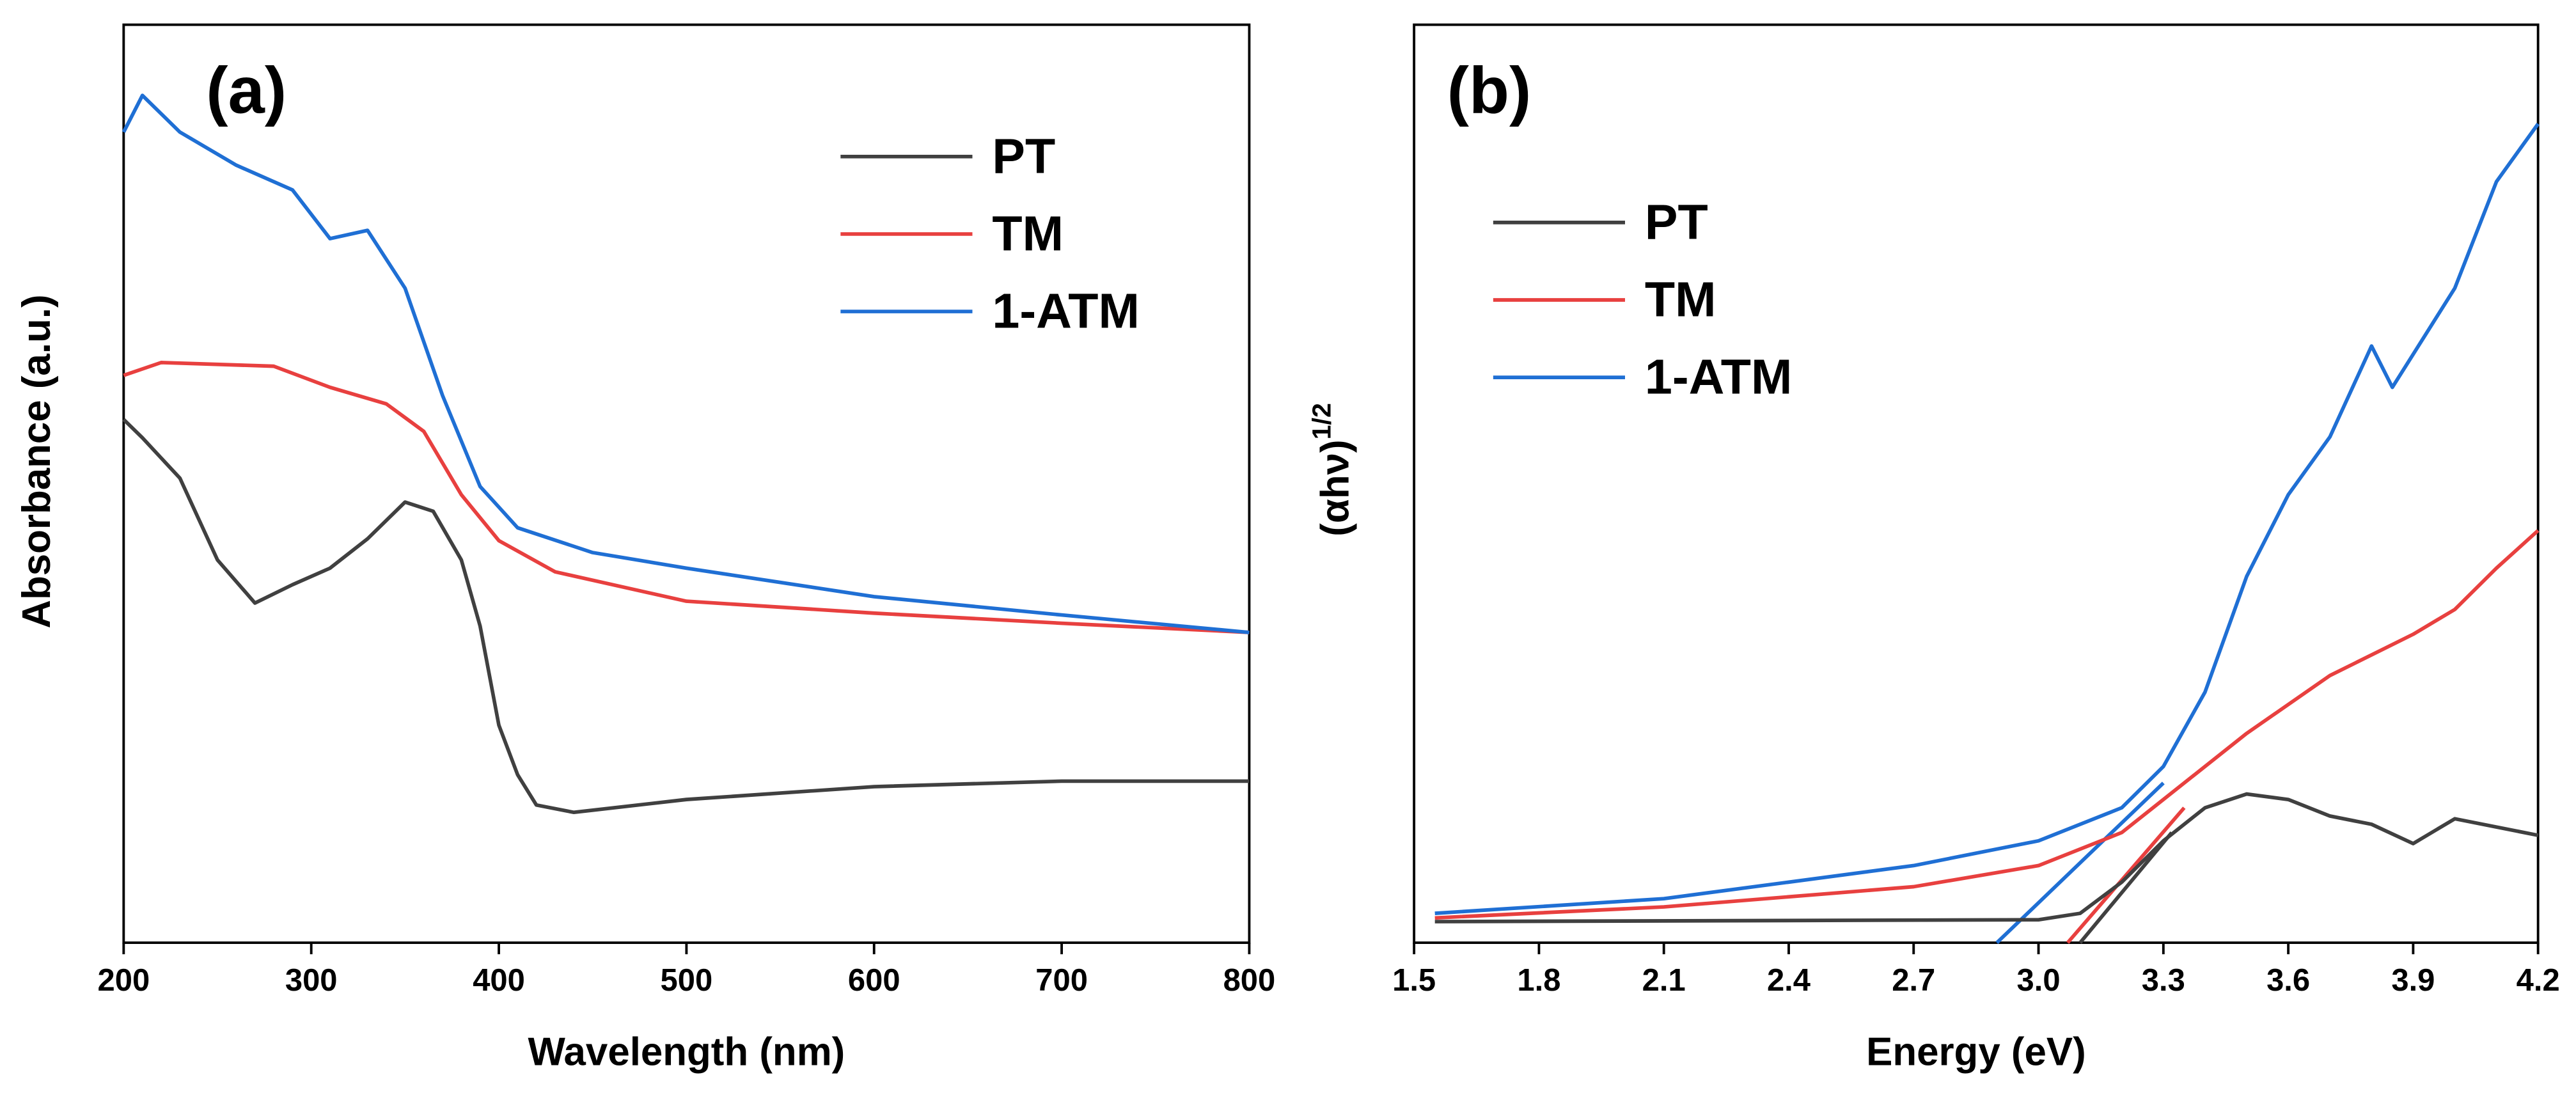 Image resolution: width=2576 pixels, height=1100 pixels. I want to click on x-tick-label: 700, so click(1061, 981).